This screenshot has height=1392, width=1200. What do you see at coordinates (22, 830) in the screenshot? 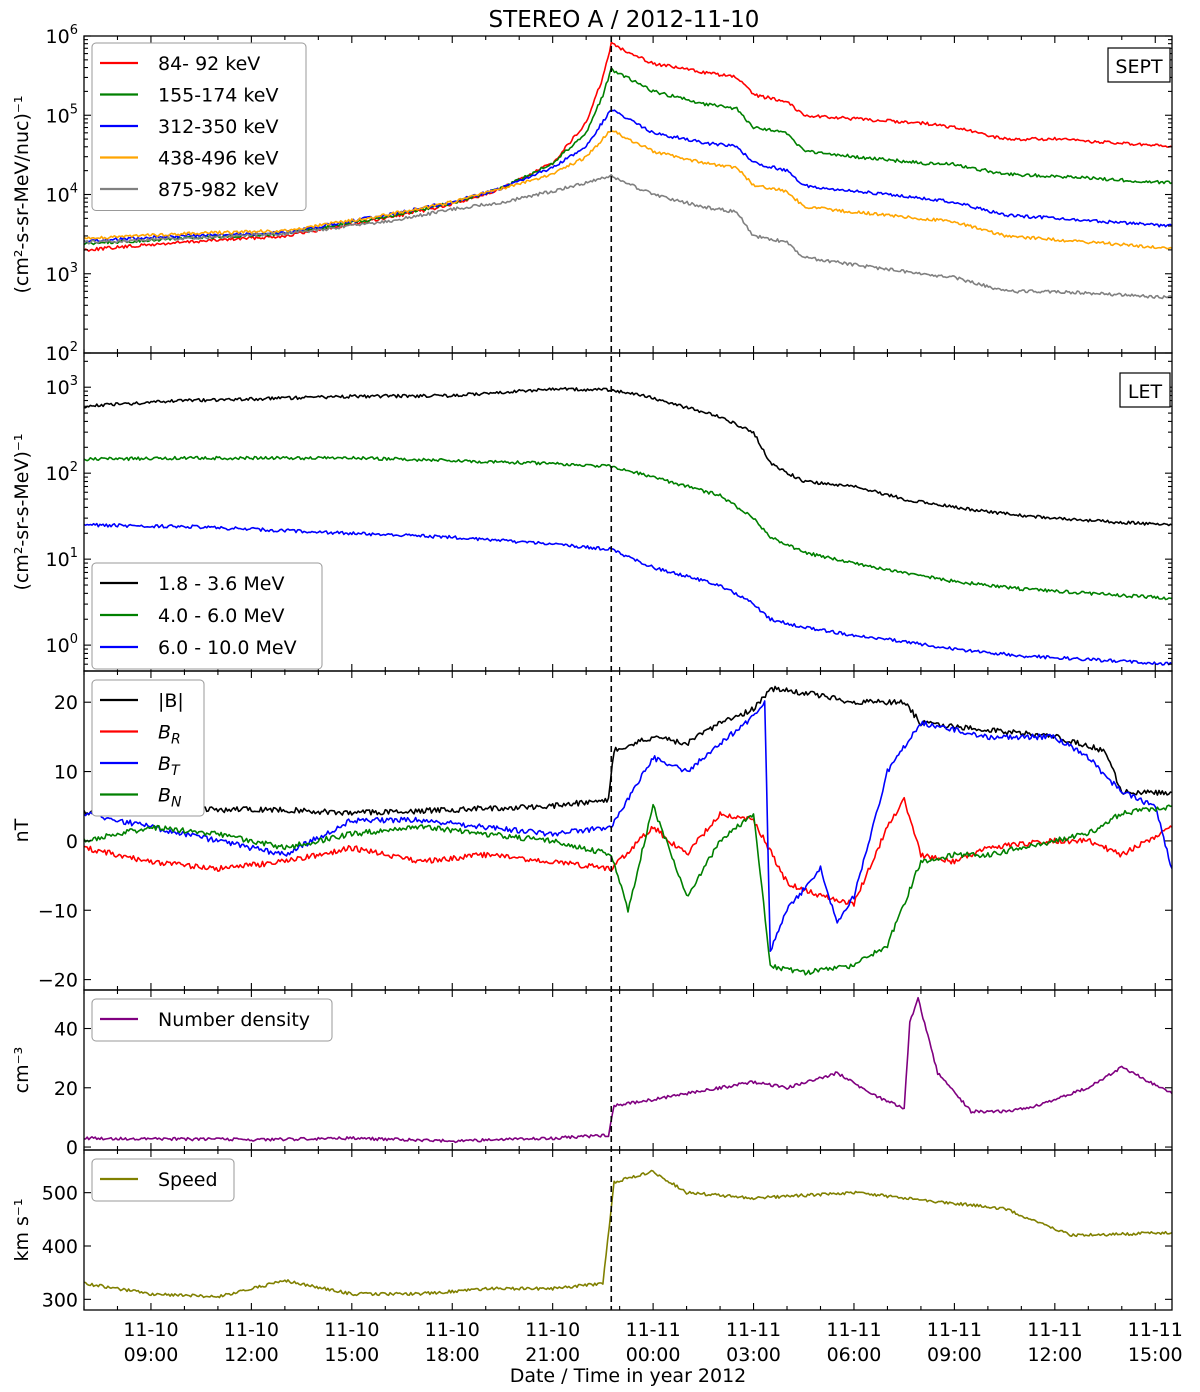
I see `y-axis-label-mag: nT` at bounding box center [22, 830].